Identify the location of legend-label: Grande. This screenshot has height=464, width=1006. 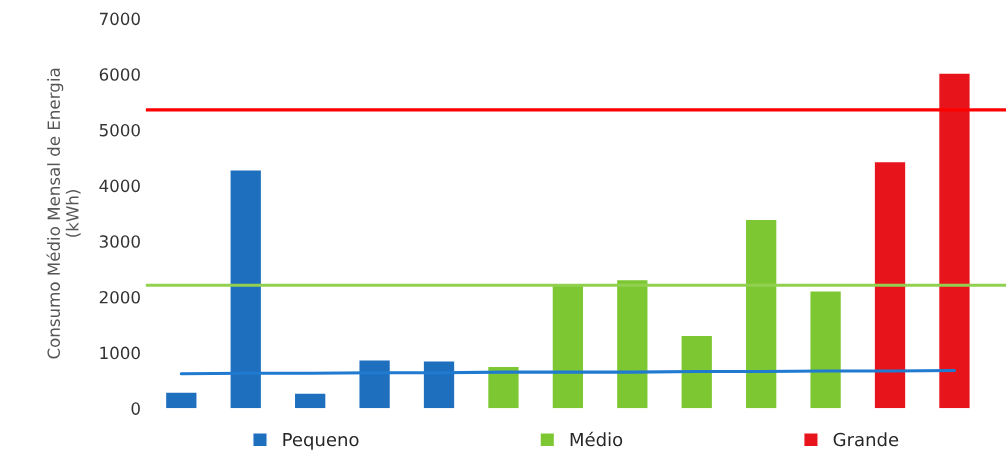
(866, 439).